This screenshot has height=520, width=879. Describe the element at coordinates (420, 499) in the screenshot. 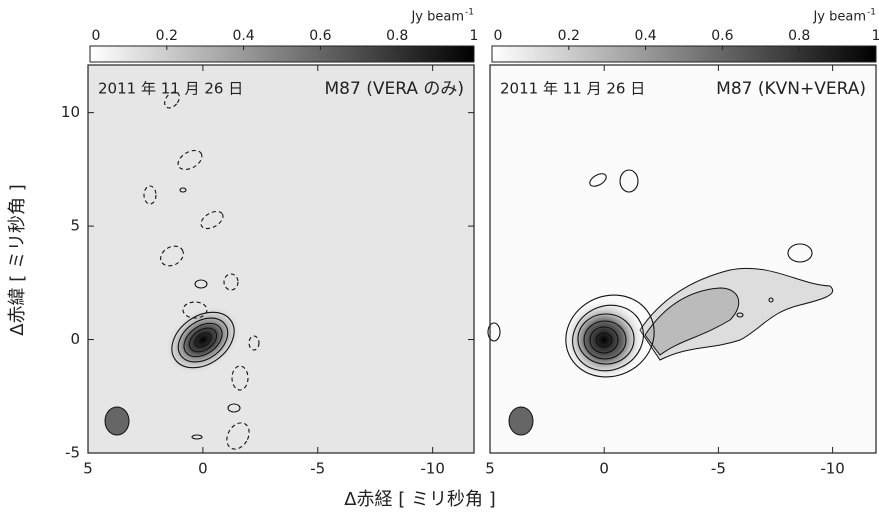

I see `x-axis-label: Δ赤経 [ ミリ秒角 ]` at that location.